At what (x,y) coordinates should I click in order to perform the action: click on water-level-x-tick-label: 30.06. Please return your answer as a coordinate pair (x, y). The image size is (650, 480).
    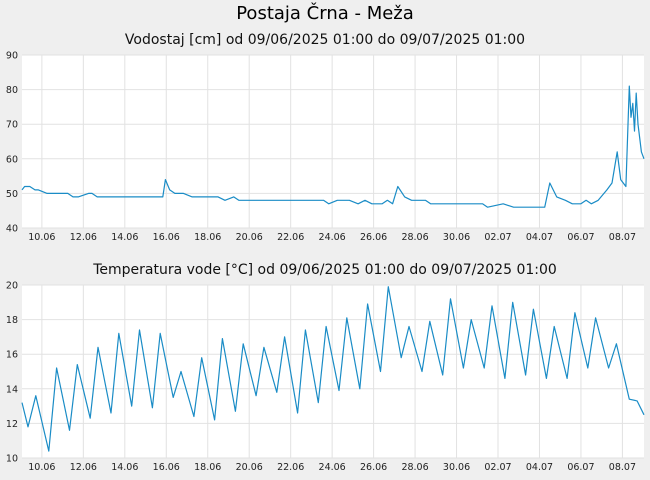
    Looking at the image, I should click on (456, 237).